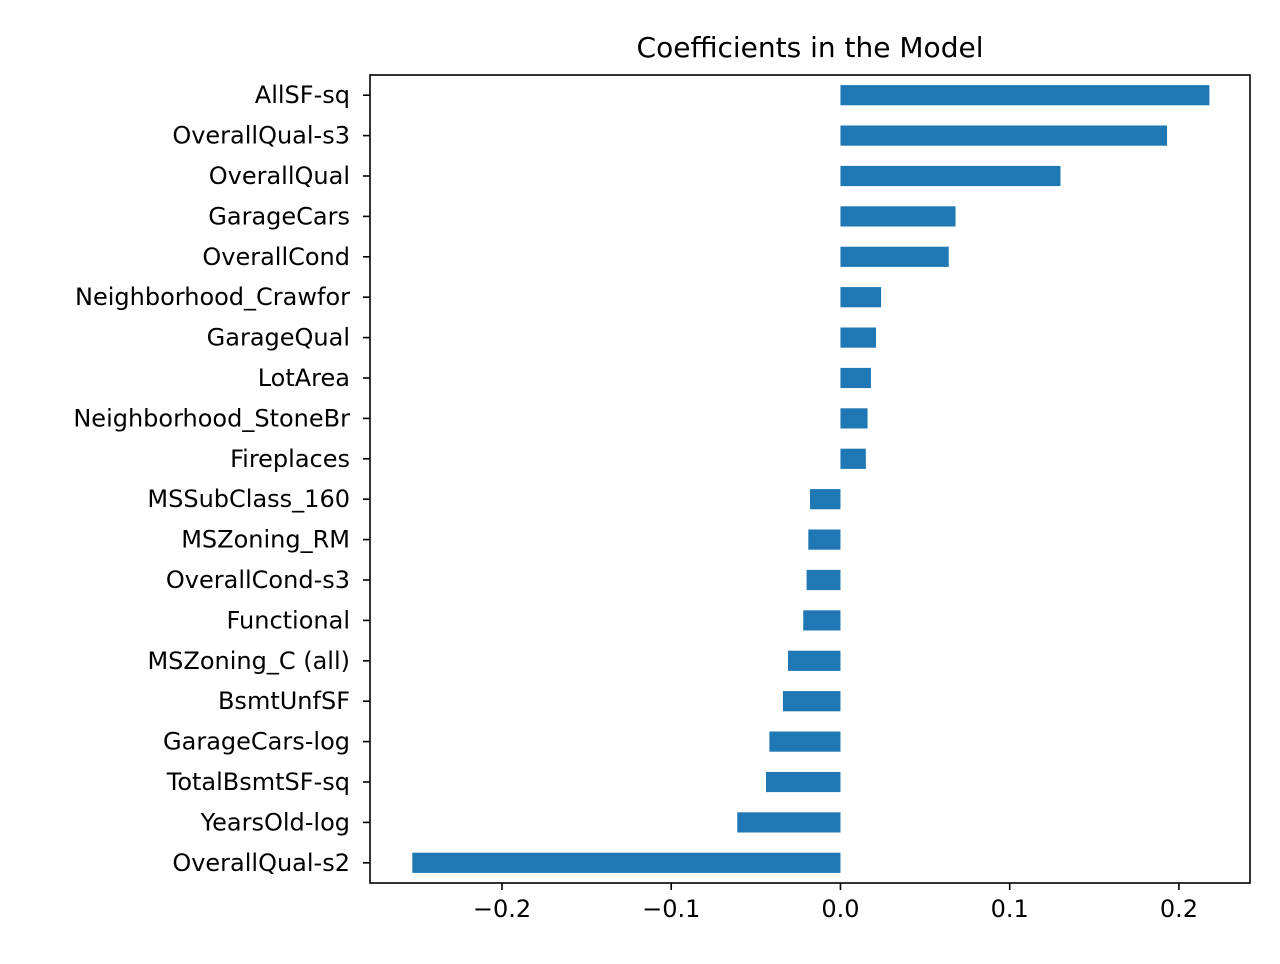  What do you see at coordinates (502, 909) in the screenshot?
I see `x-tick-label: −0.2` at bounding box center [502, 909].